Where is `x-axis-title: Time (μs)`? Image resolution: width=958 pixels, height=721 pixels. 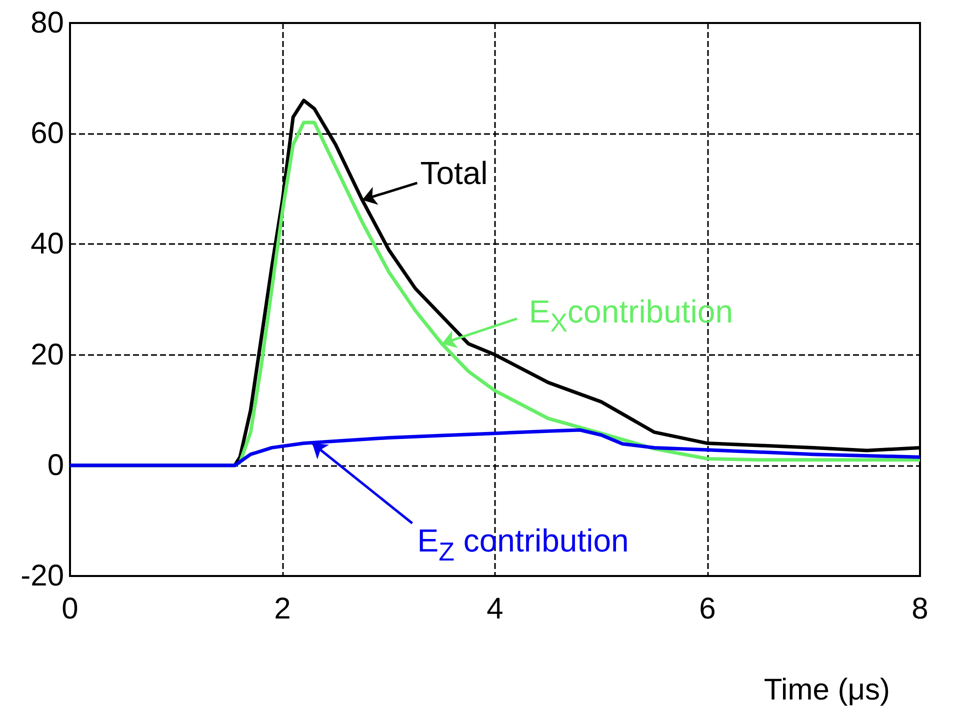 x-axis-title: Time (μs) is located at coordinates (827, 690).